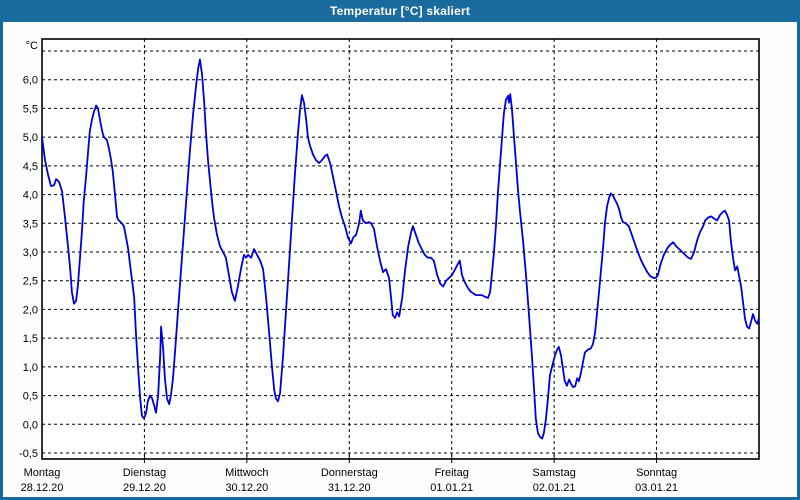 The width and height of the screenshot is (800, 500). What do you see at coordinates (30, 109) in the screenshot?
I see `y-tick-label: 5,5` at bounding box center [30, 109].